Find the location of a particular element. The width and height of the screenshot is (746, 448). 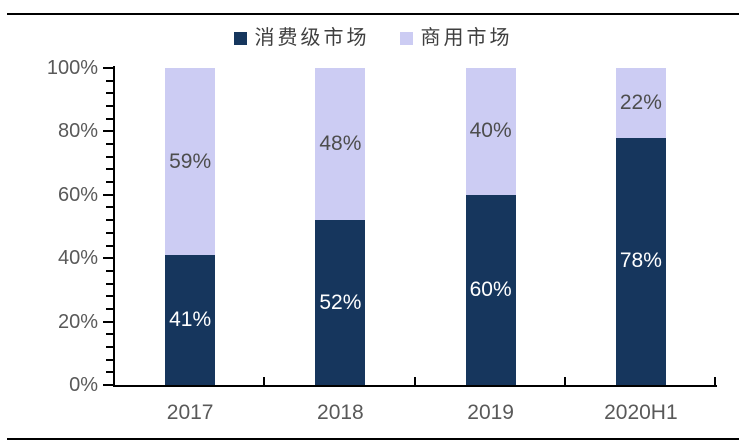

x-axis-label: 2019 is located at coordinates (490, 412).